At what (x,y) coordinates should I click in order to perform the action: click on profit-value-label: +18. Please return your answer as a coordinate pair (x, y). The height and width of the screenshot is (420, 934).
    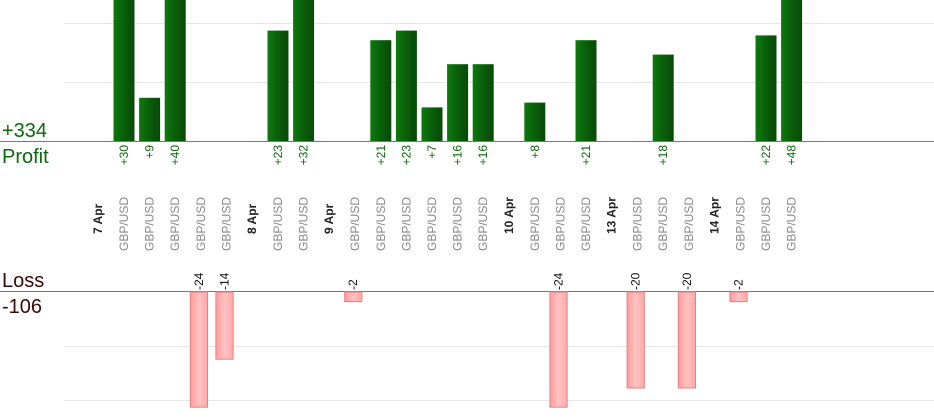
    Looking at the image, I should click on (663, 155).